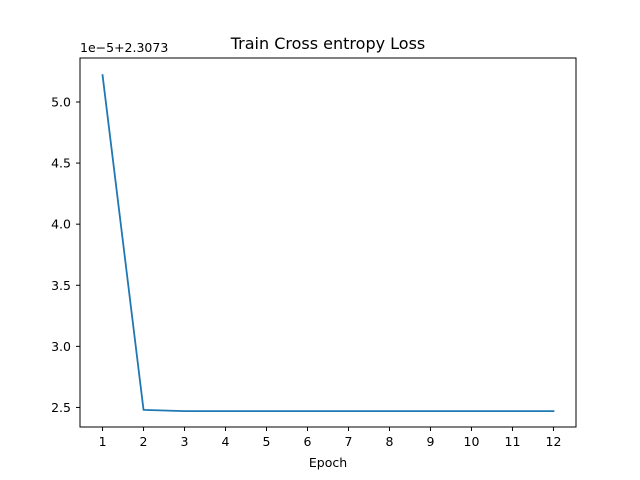  I want to click on x-tick-label: 12, so click(554, 441).